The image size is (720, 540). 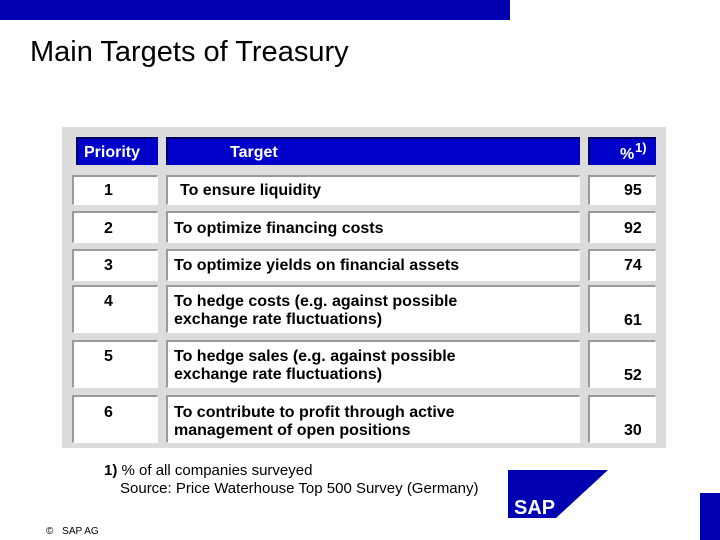 I want to click on row-1-target: To ensure liquidity, so click(x=373, y=190).